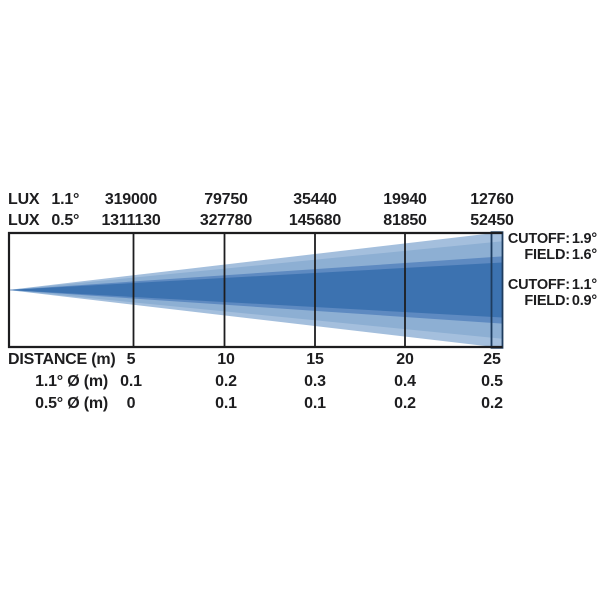  Describe the element at coordinates (405, 403) in the screenshot. I see `diameter-0-5deg-at-20m: 0.2` at that location.